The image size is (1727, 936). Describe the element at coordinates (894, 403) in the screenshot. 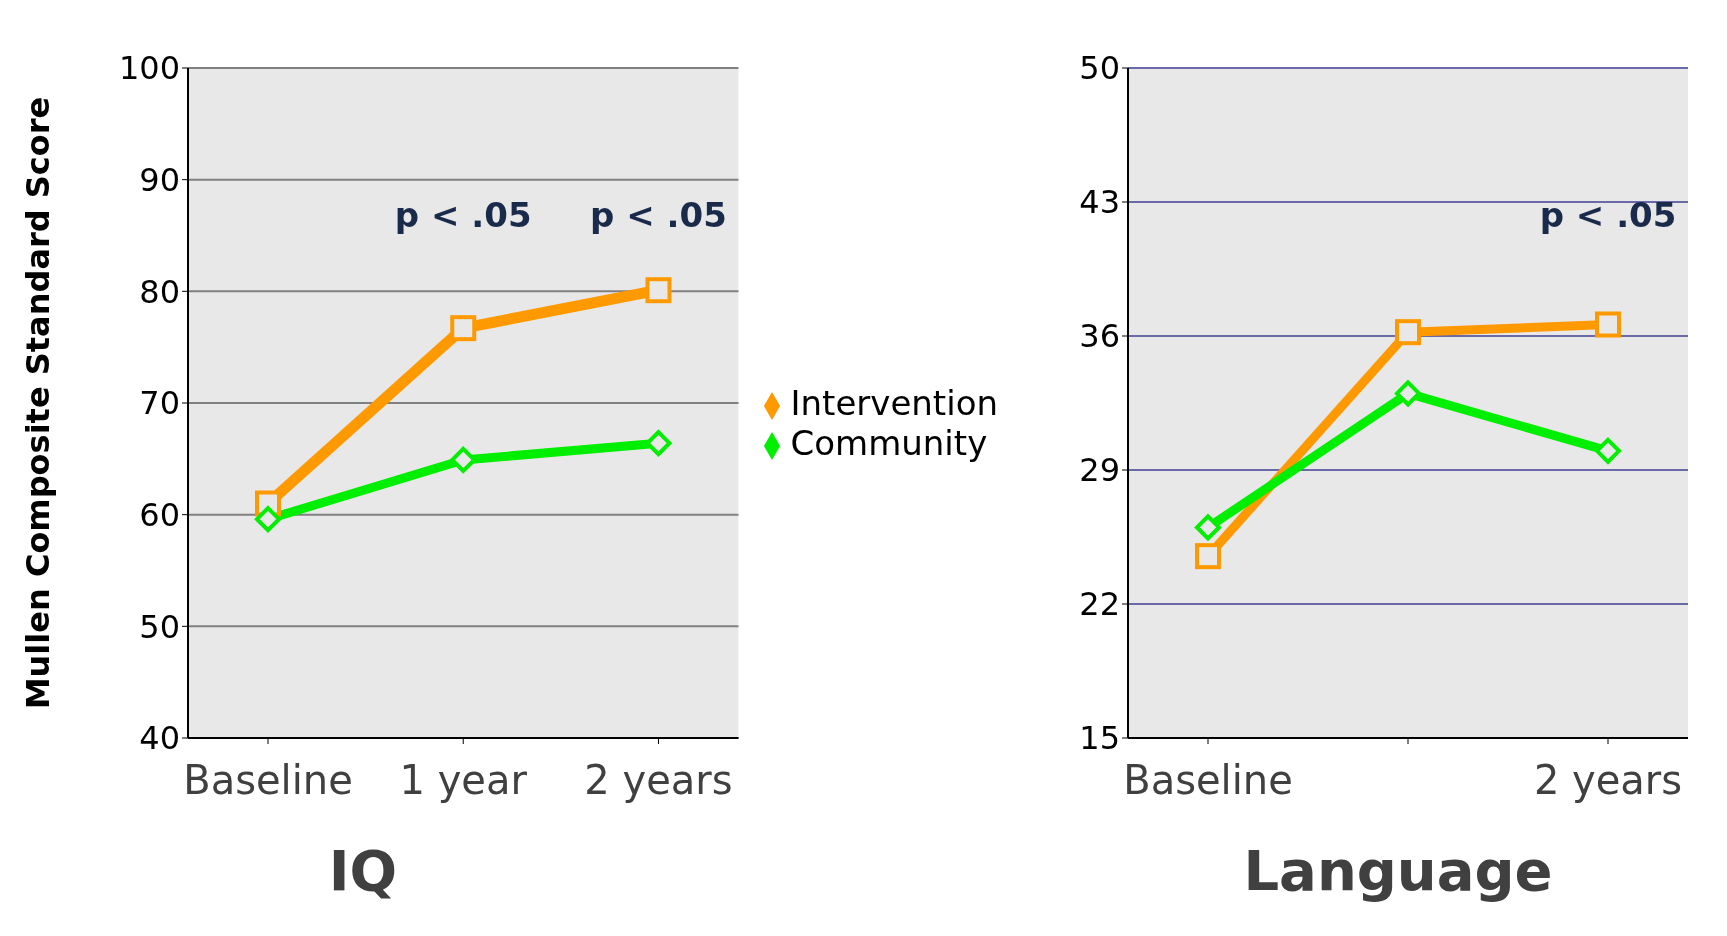

I see `legend-label: Intervention` at that location.